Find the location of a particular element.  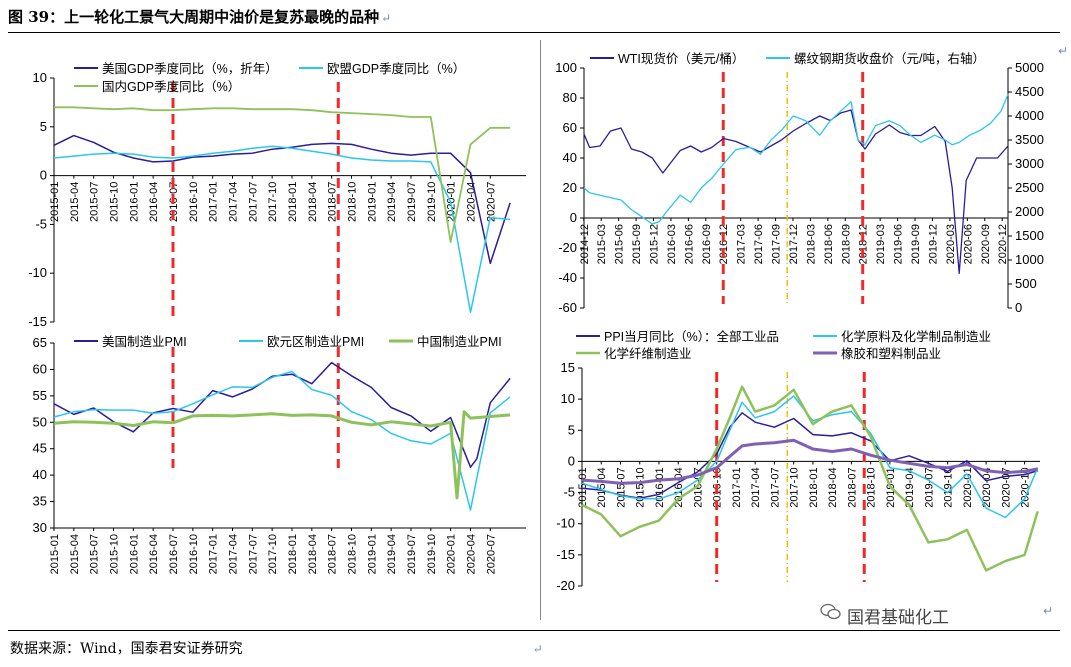

x-tick-label: 2018-03 is located at coordinates (811, 244).